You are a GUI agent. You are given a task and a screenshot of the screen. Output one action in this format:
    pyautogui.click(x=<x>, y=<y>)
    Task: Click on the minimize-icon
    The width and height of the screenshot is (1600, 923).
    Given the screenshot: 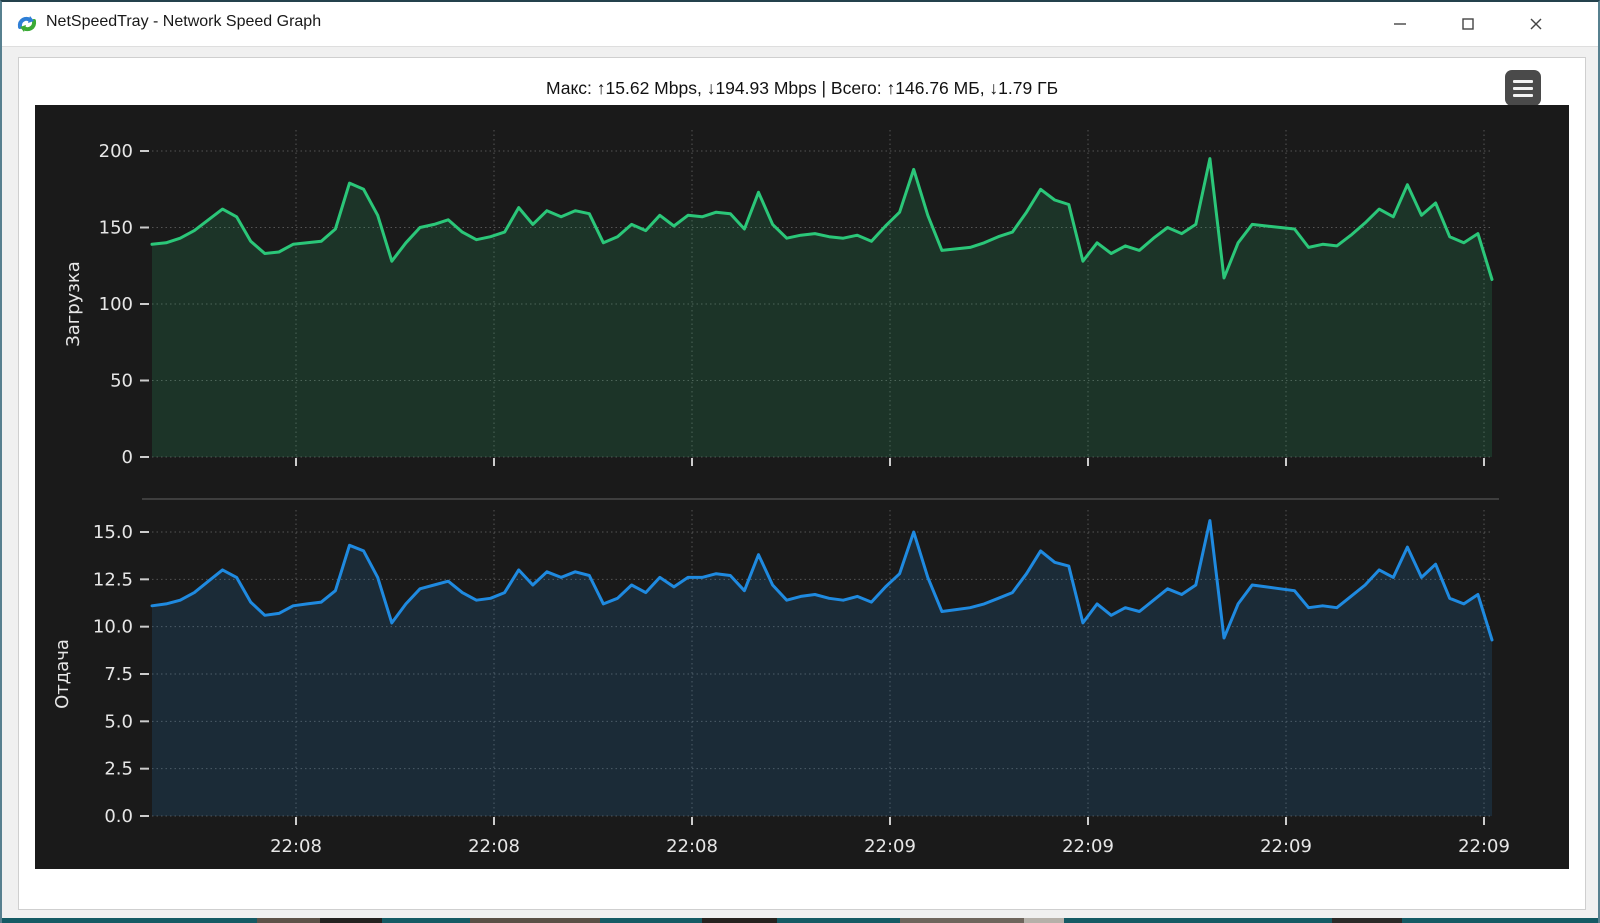 What is the action you would take?
    pyautogui.click(x=1400, y=24)
    